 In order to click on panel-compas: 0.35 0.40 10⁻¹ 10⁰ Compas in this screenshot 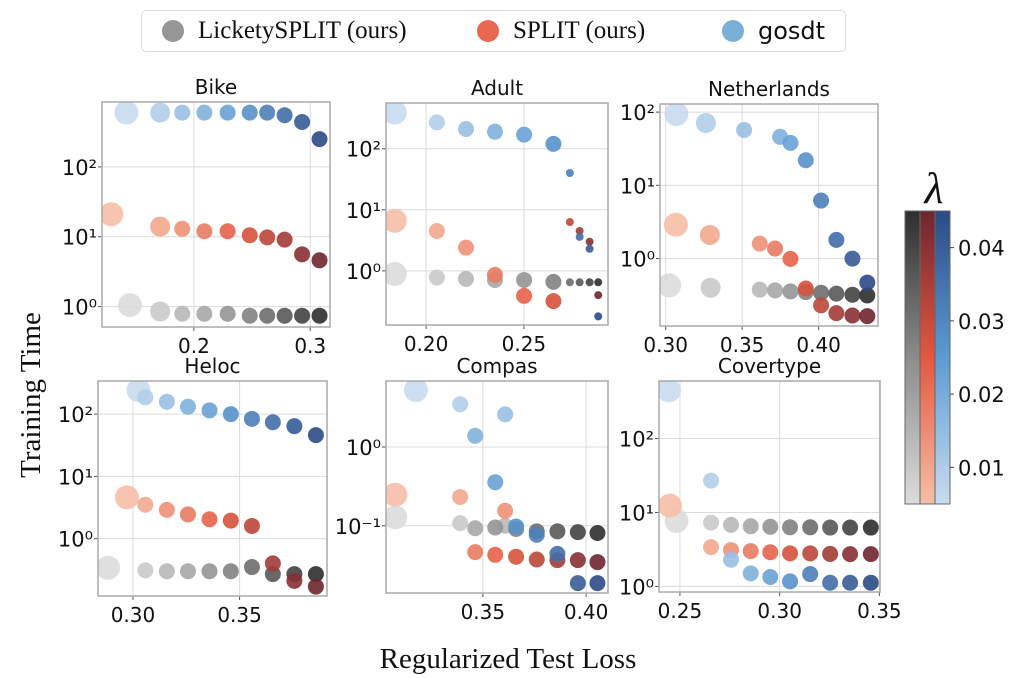, I will do `click(472, 489)`.